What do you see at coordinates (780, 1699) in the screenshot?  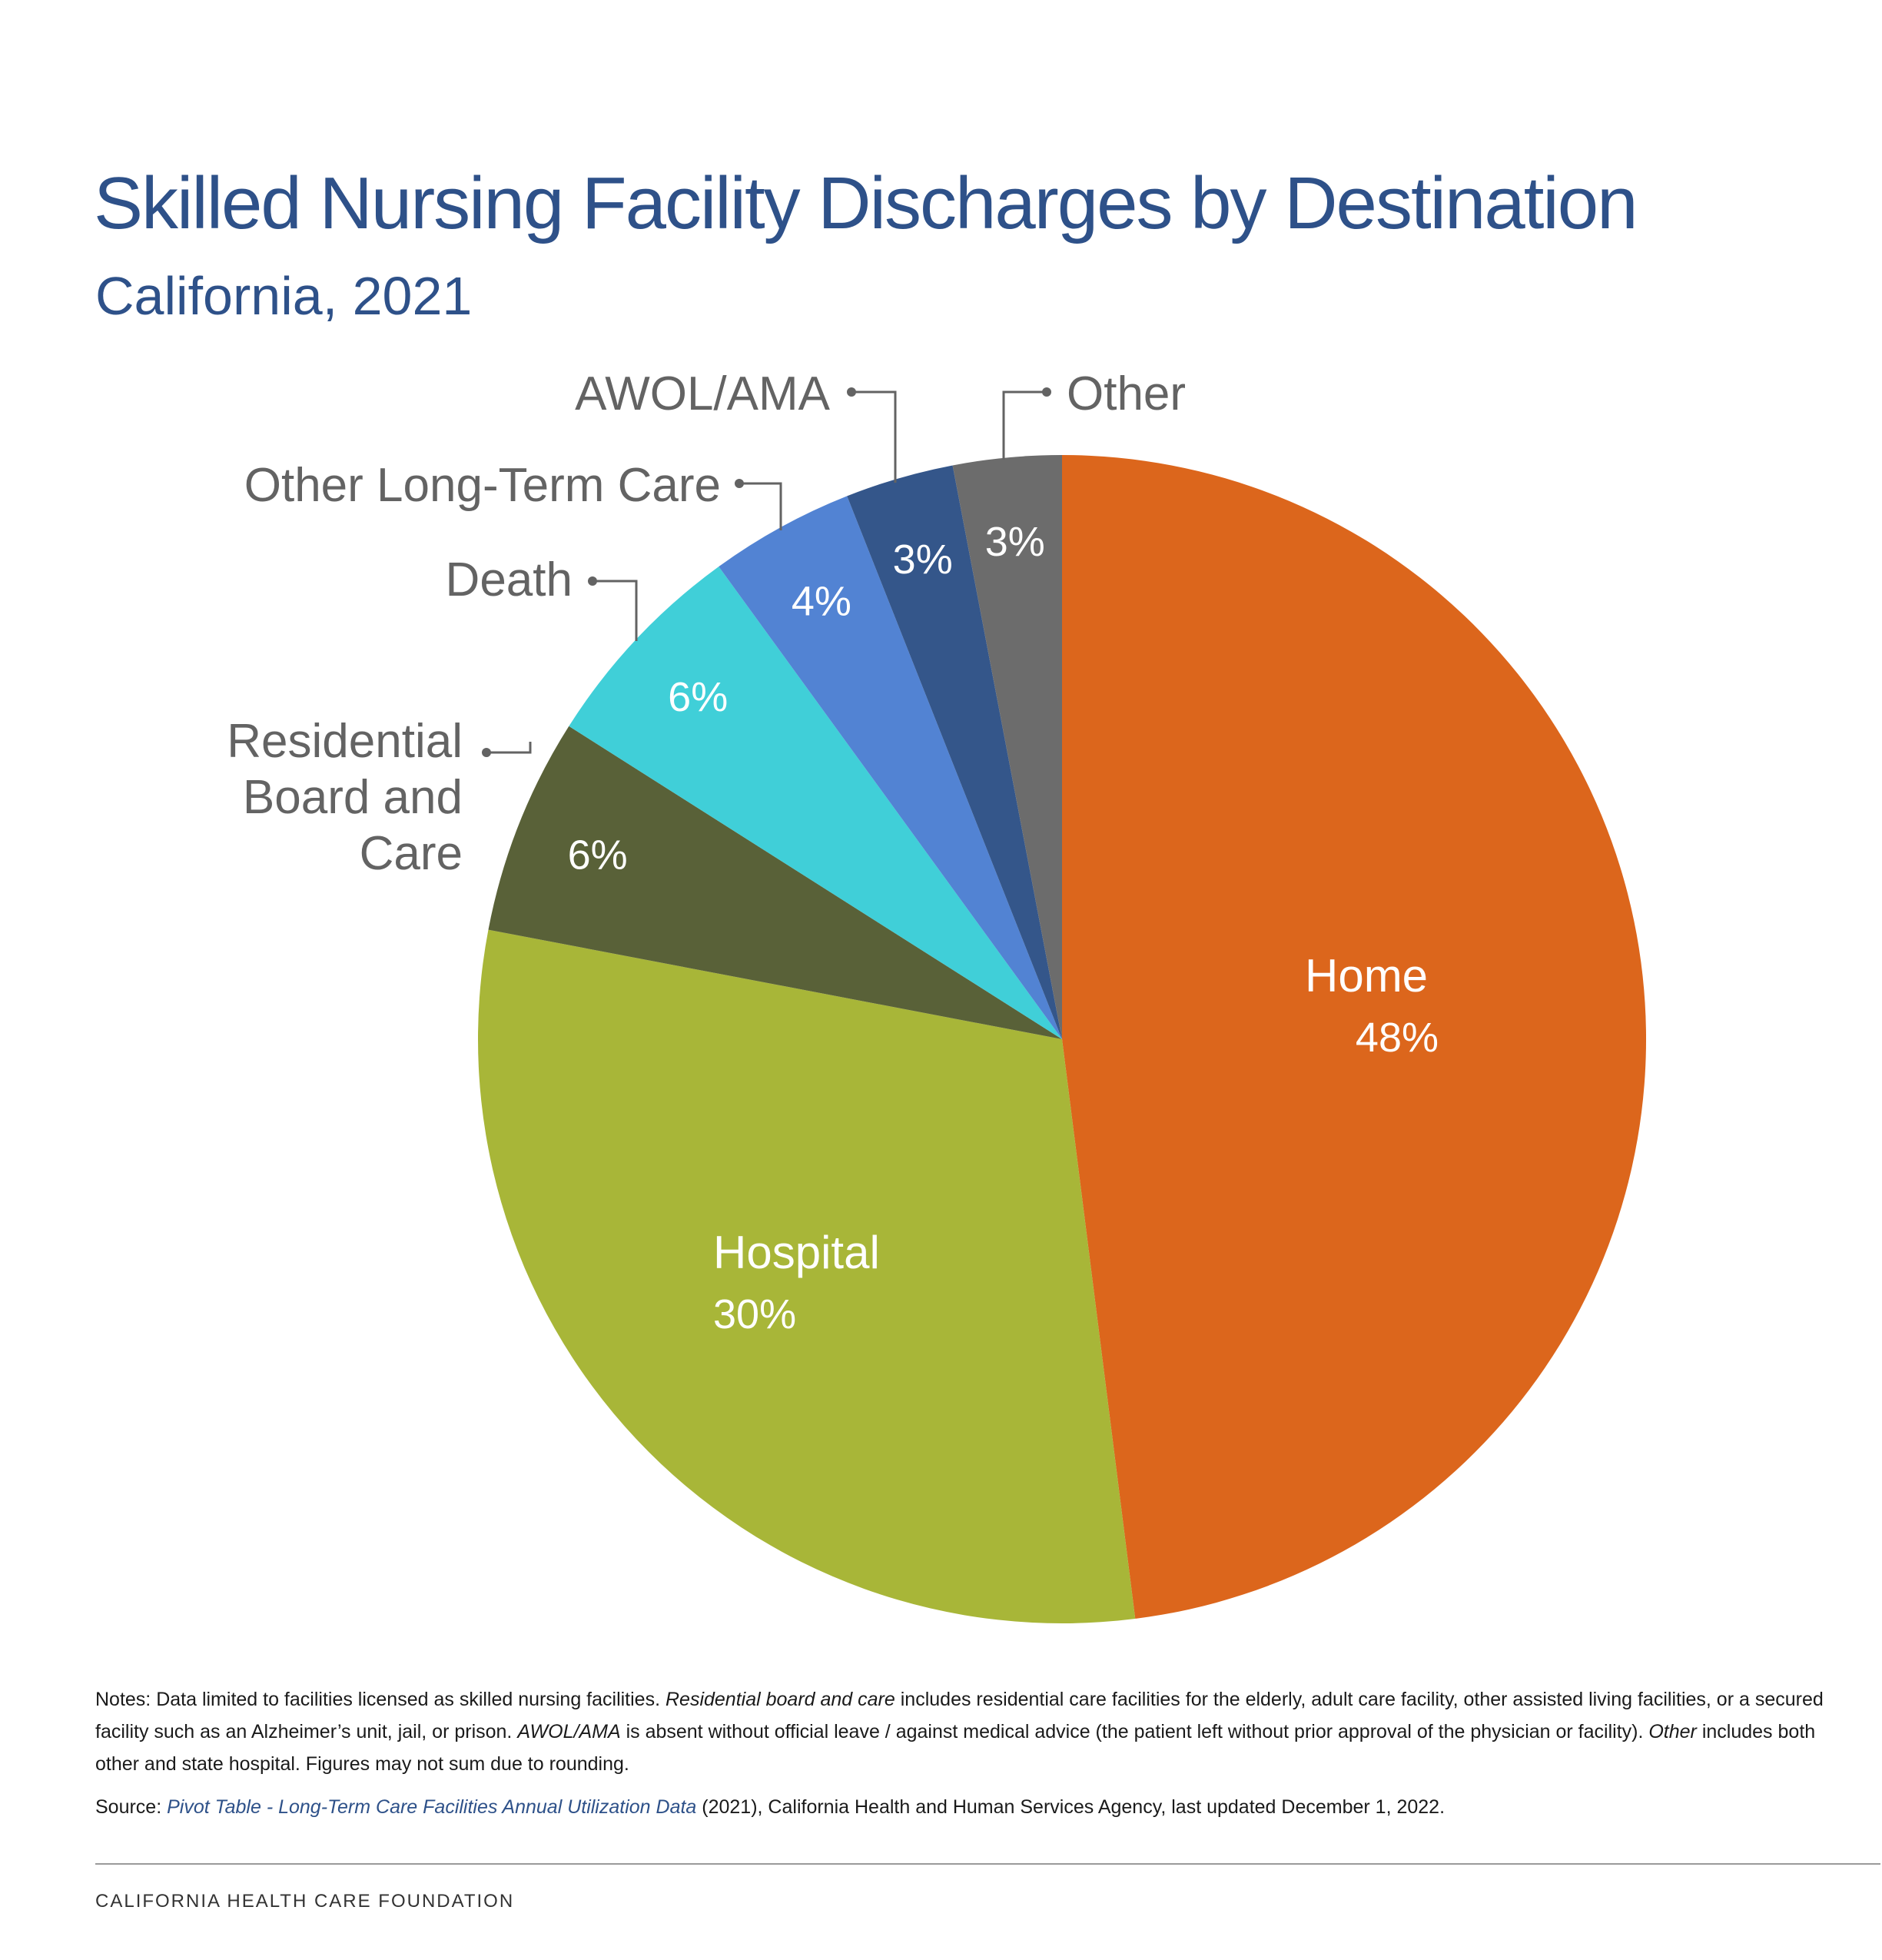 I see `notes-term: Residential board and care` at bounding box center [780, 1699].